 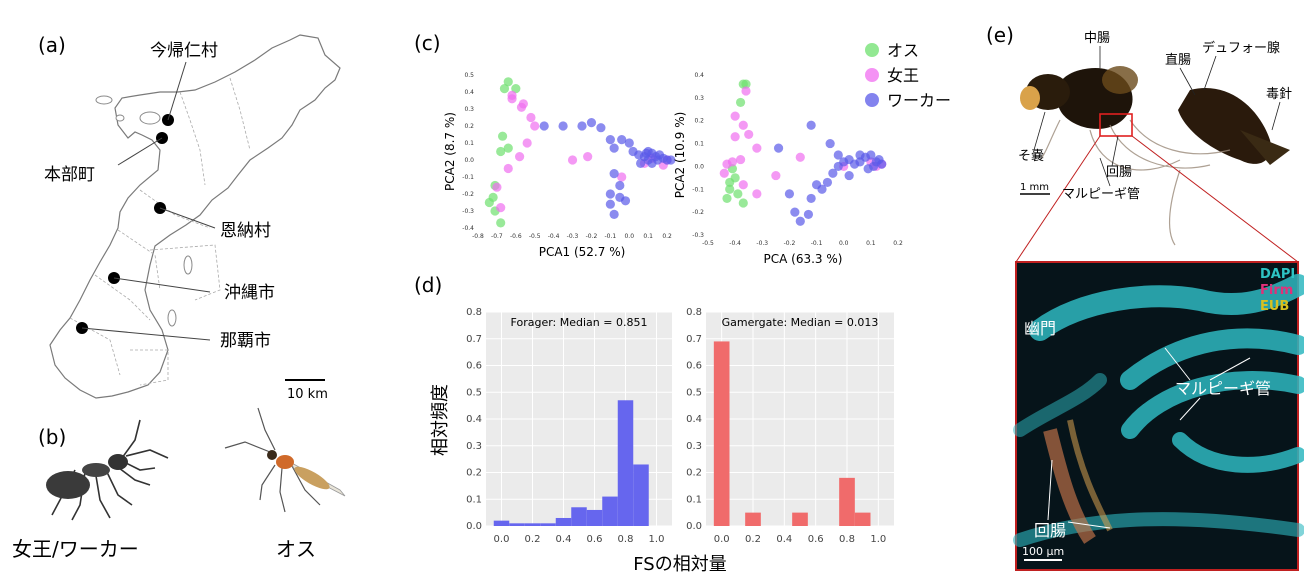 What do you see at coordinates (469, 160) in the screenshot?
I see `pca1-ytick-label: 0.0` at bounding box center [469, 160].